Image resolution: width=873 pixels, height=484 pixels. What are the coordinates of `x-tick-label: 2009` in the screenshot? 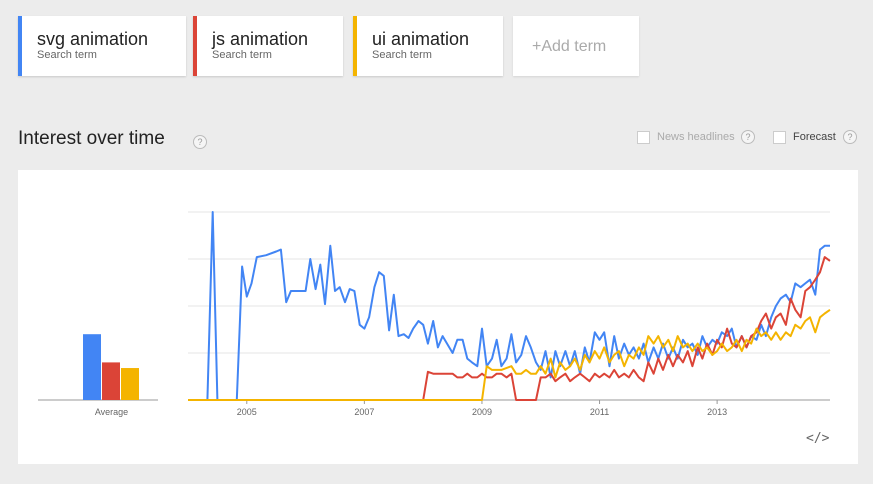 It's located at (482, 412).